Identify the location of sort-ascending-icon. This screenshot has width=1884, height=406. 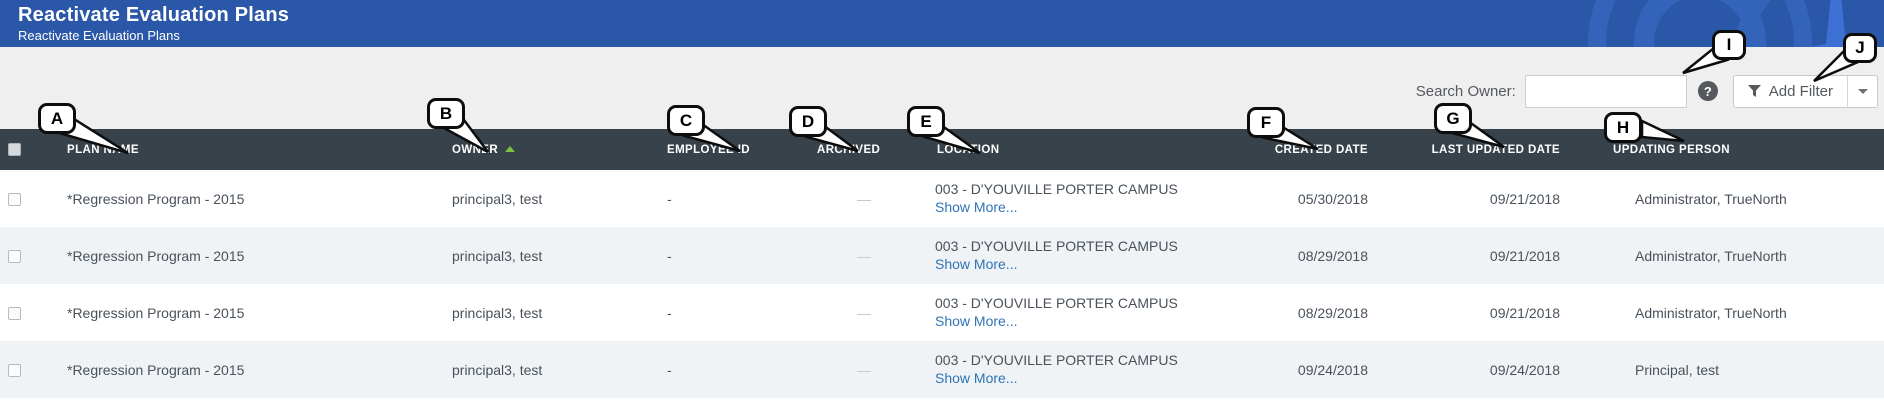
(510, 148).